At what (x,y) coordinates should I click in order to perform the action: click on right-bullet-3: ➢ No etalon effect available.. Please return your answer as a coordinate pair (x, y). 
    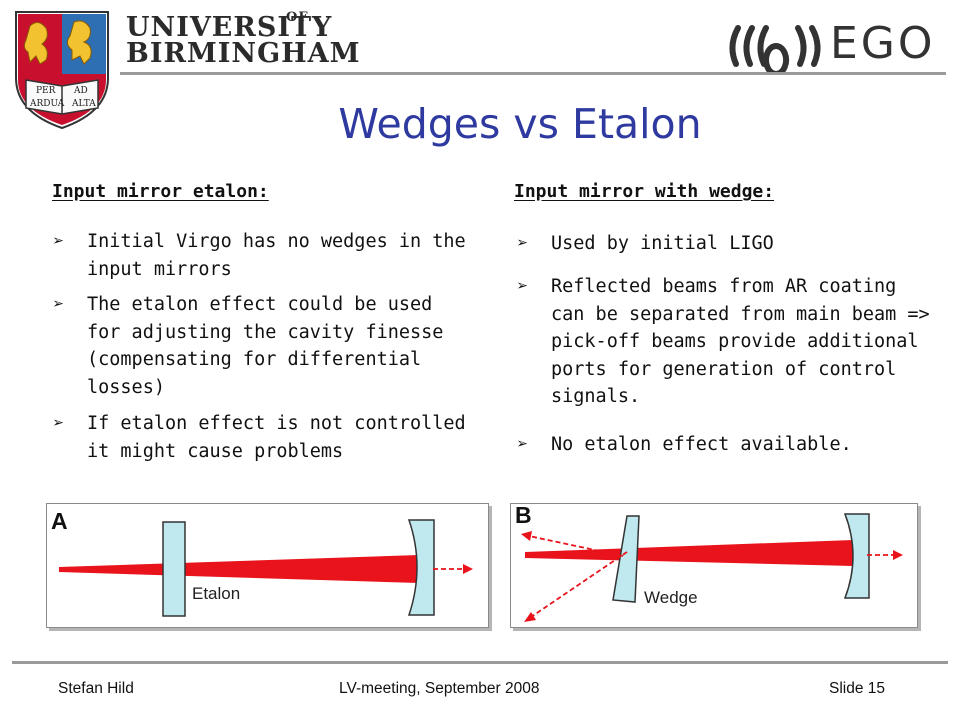
    Looking at the image, I should click on (726, 445).